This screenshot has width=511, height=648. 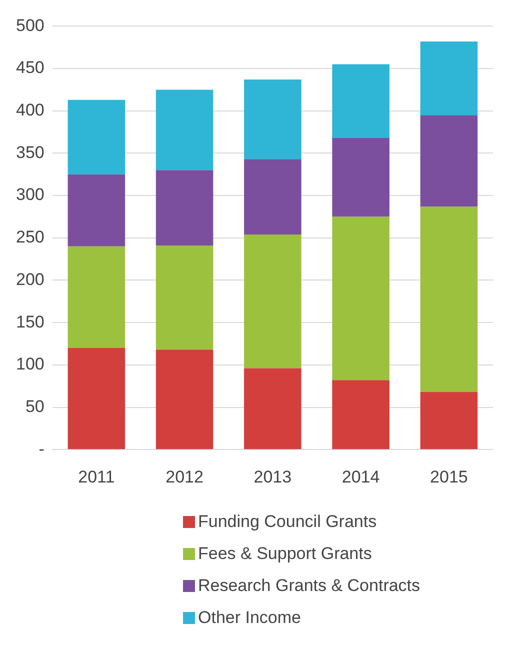 I want to click on x-tick-label: 2014, so click(x=361, y=476).